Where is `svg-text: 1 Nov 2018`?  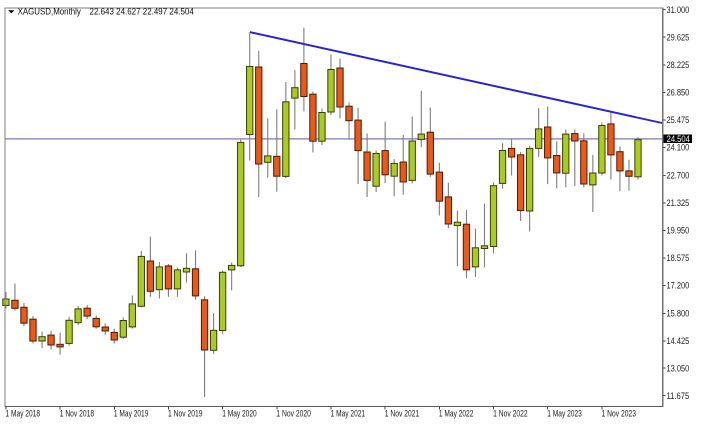 svg-text: 1 Nov 2018 is located at coordinates (77, 413).